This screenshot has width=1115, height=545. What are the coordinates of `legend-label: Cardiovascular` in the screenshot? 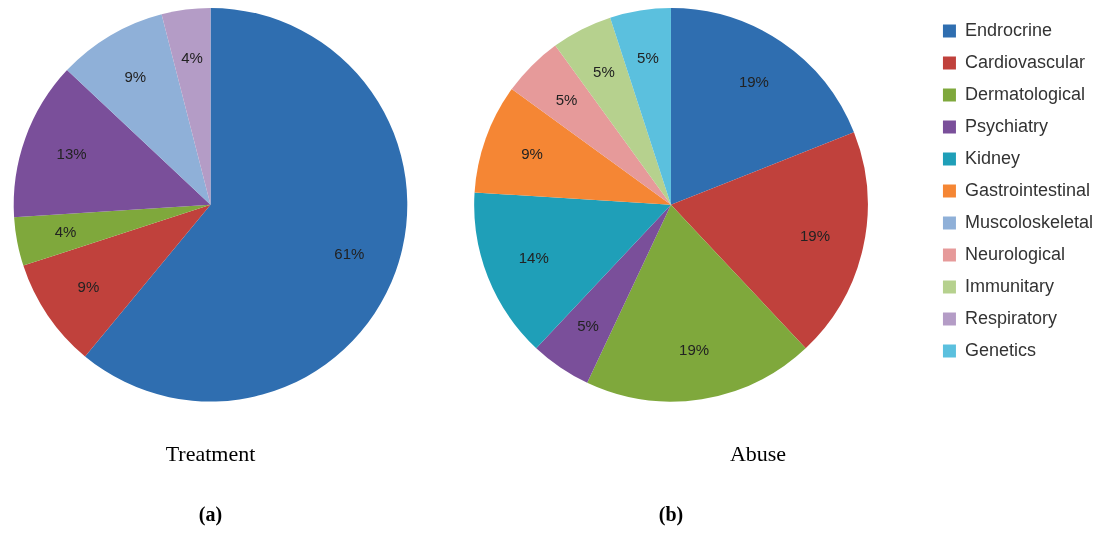 It's located at (1025, 61).